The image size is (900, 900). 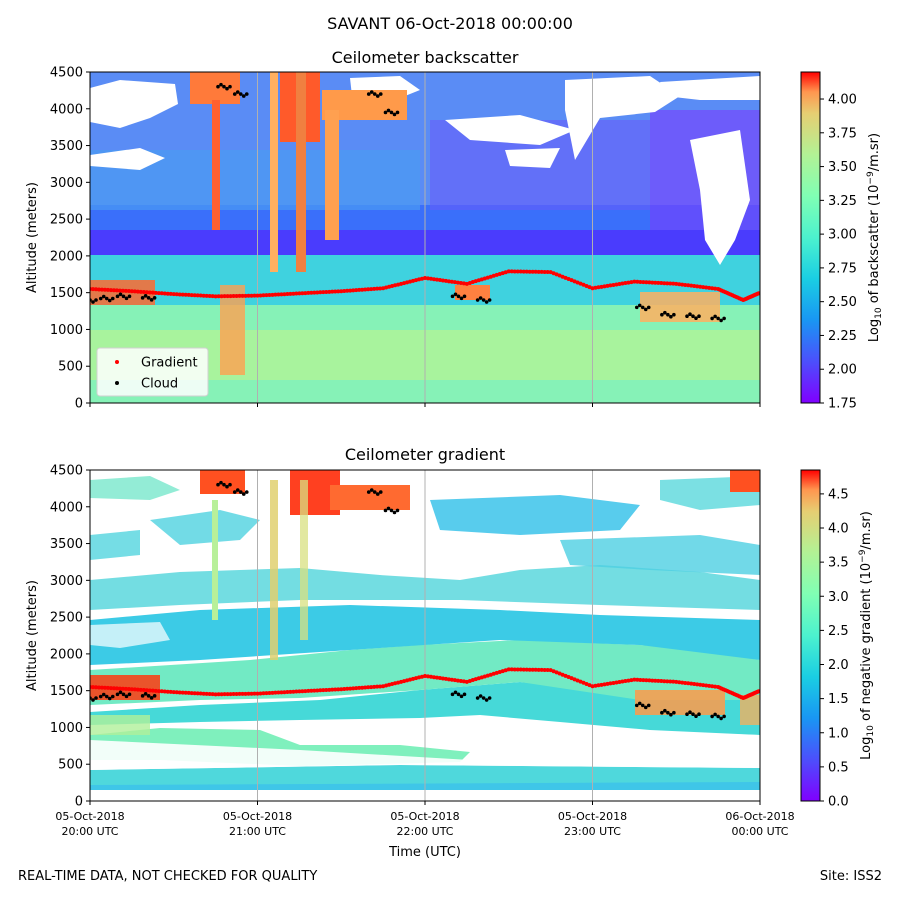 What do you see at coordinates (66, 691) in the screenshot?
I see `y-tick-label: 1500` at bounding box center [66, 691].